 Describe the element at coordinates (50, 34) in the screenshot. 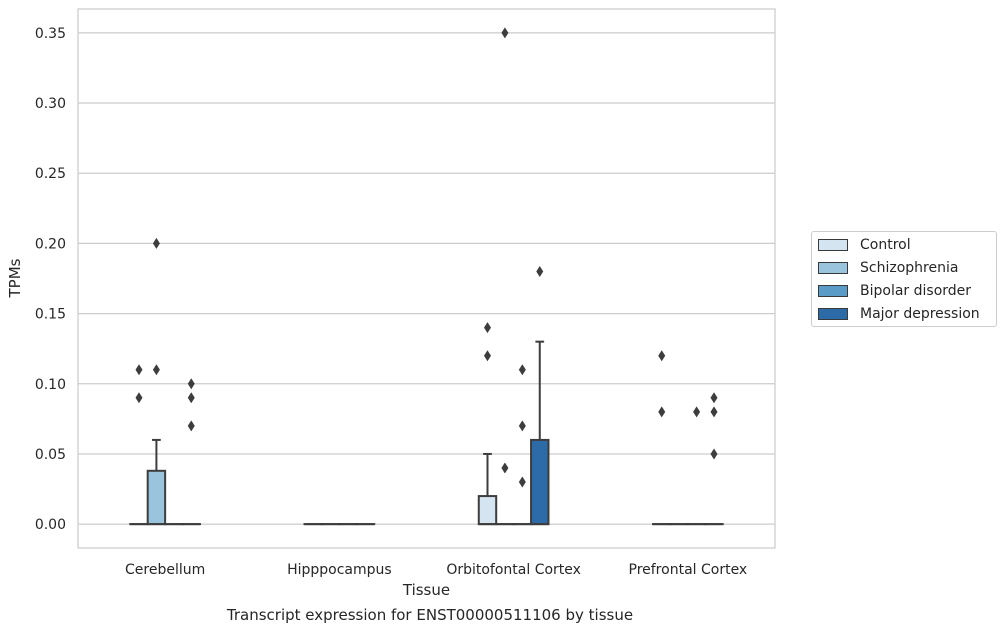

I see `y-tick-label: 0.35` at that location.